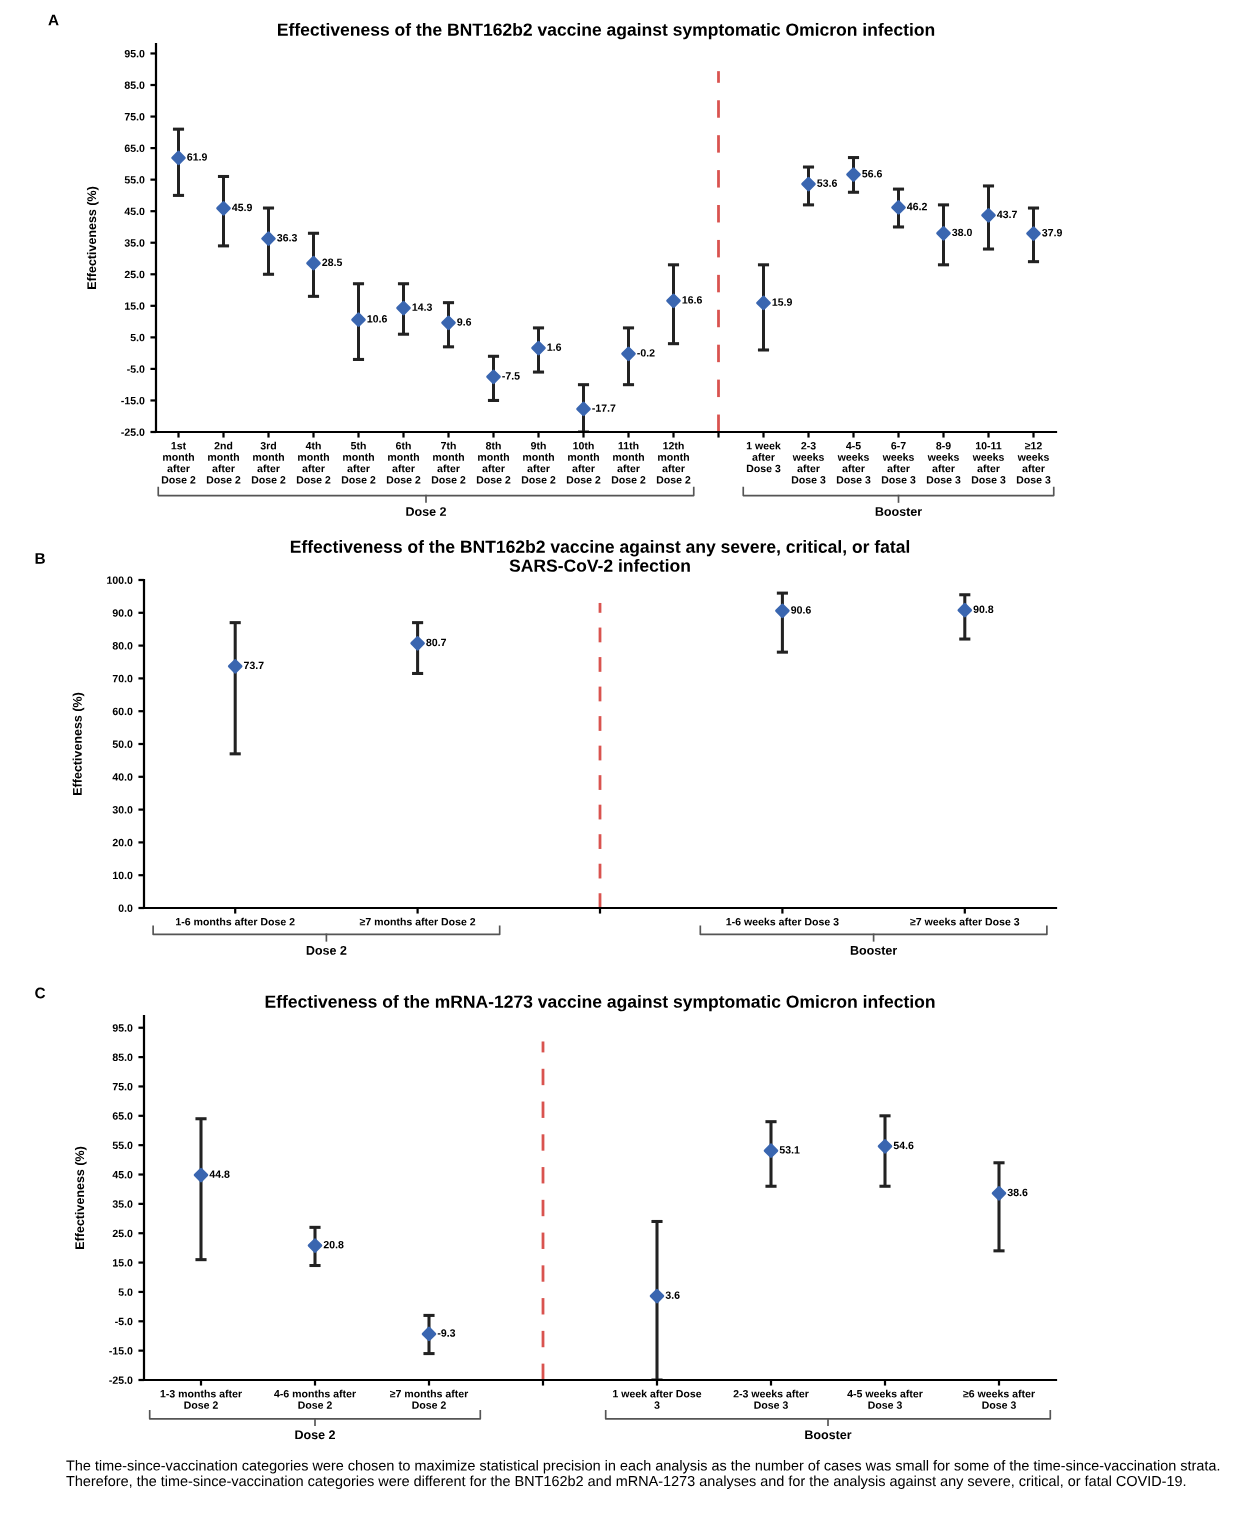 This screenshot has height=1538, width=1236. What do you see at coordinates (600, 556) in the screenshot?
I see `chart-title: Effectiveness of the BNT162b2 vaccine against any severe, critical, or fatal SARS-CoV-2 infection` at bounding box center [600, 556].